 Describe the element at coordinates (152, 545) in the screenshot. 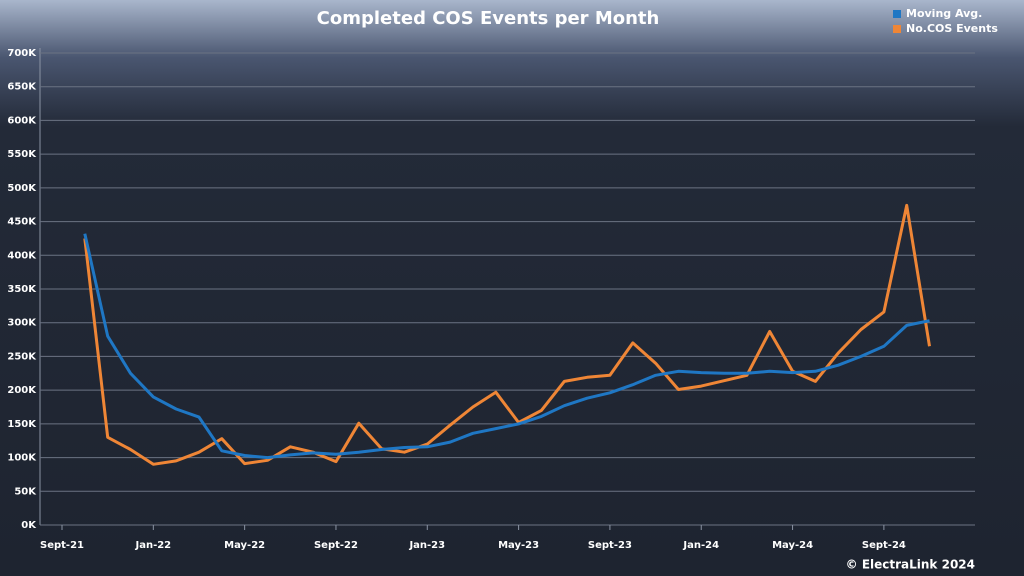

I see `x-tick-label: Jan-22` at that location.